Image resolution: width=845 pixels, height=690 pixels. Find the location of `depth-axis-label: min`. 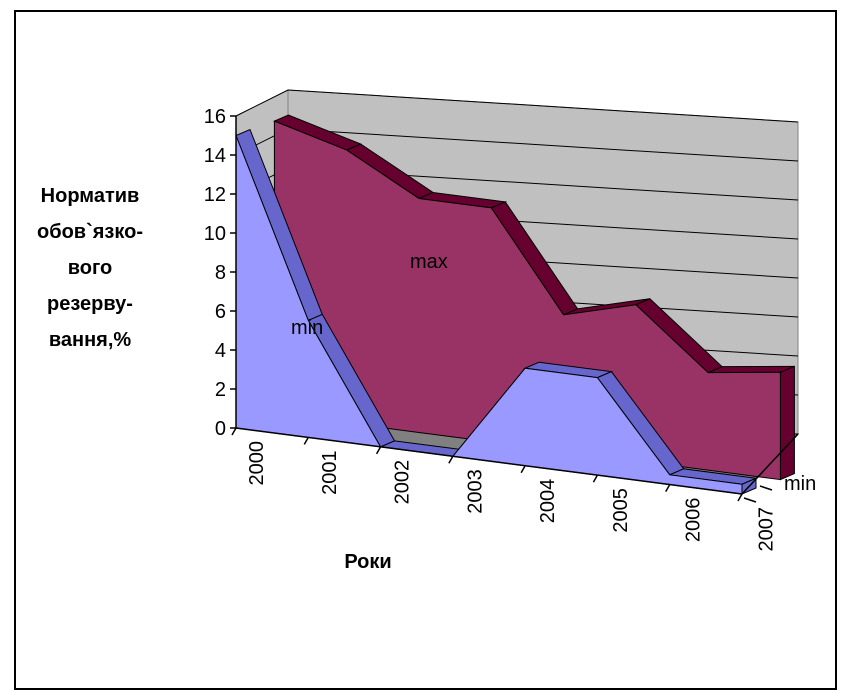

depth-axis-label: min is located at coordinates (800, 484).